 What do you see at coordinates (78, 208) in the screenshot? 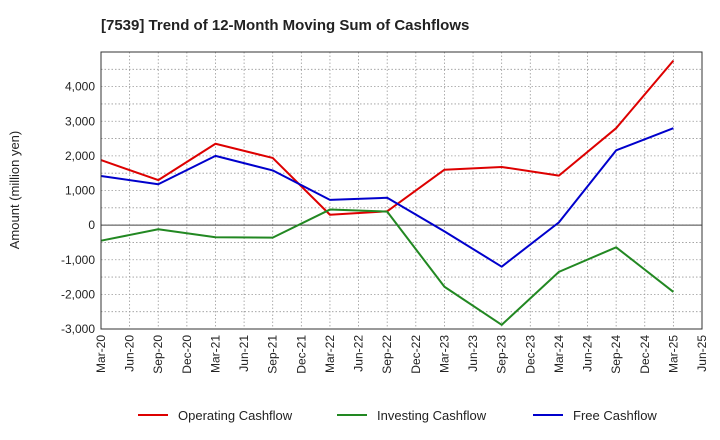
I see `y-tick-labels: -3,000 -2,000 -1,000 0 1,000 2,000 3,000 4,000` at bounding box center [78, 208].